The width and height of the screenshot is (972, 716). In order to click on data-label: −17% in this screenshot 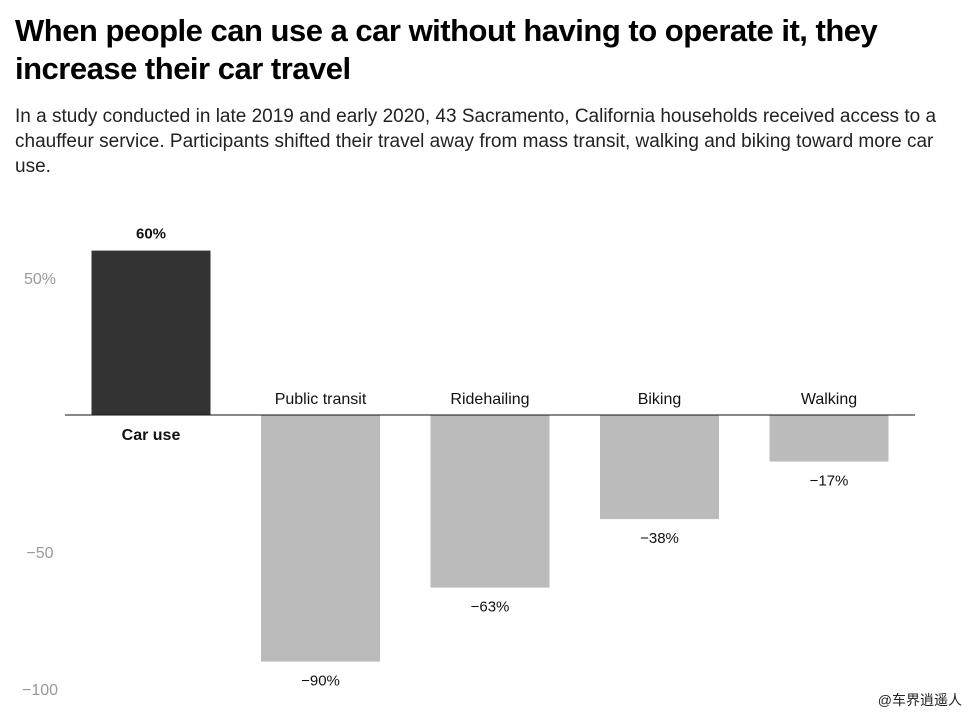, I will do `click(829, 481)`.